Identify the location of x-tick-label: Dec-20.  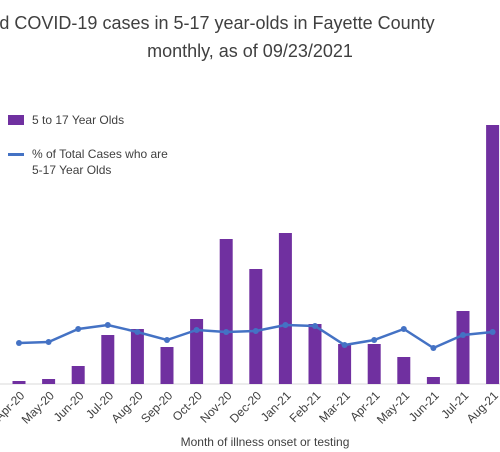
(245, 406).